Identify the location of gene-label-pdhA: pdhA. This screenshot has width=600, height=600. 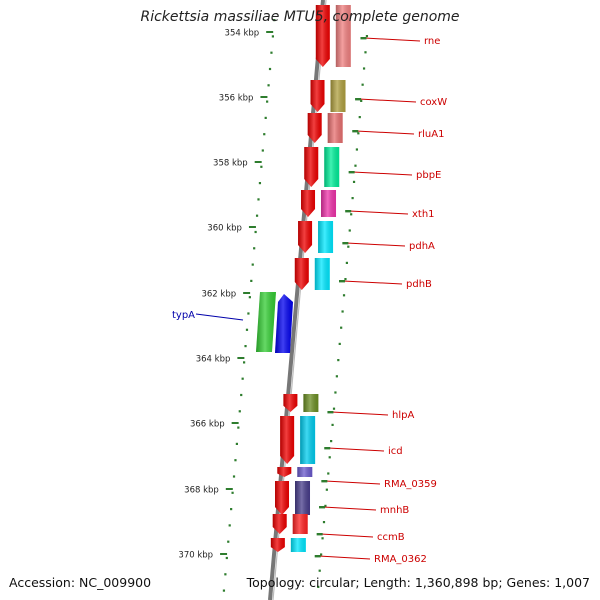
(422, 246).